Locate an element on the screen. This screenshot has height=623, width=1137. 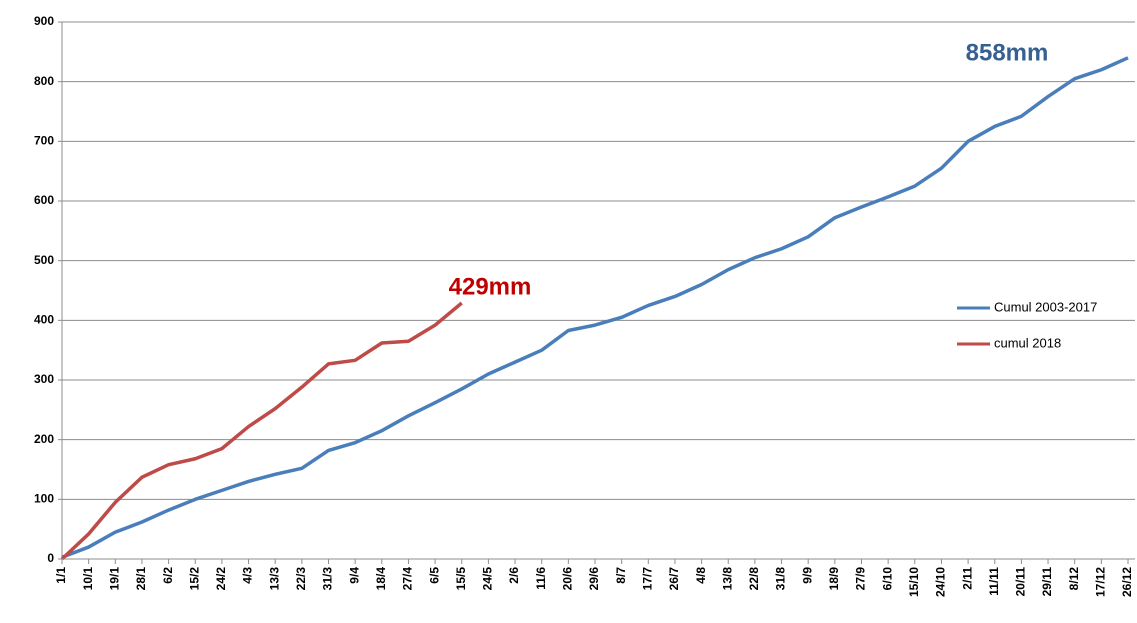
x-tick-label: 20/11 is located at coordinates (1021, 582).